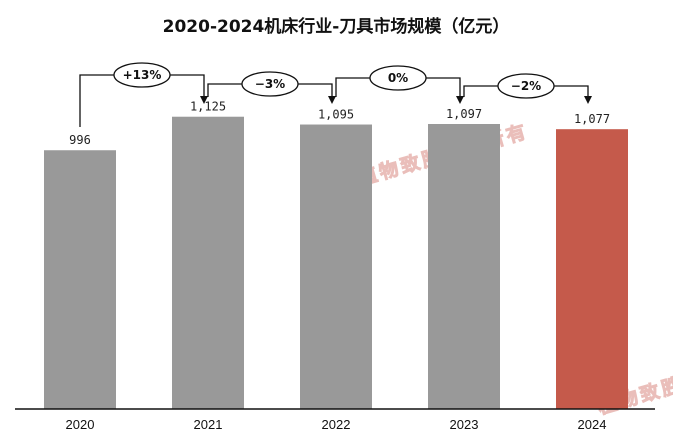 The height and width of the screenshot is (444, 673). I want to click on growth-label: −3%, so click(270, 84).